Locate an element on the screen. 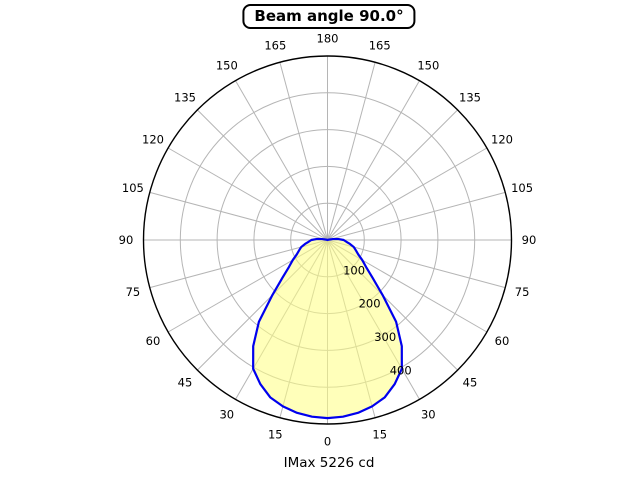 This screenshot has width=640, height=480. beam-curve is located at coordinates (327, 328).